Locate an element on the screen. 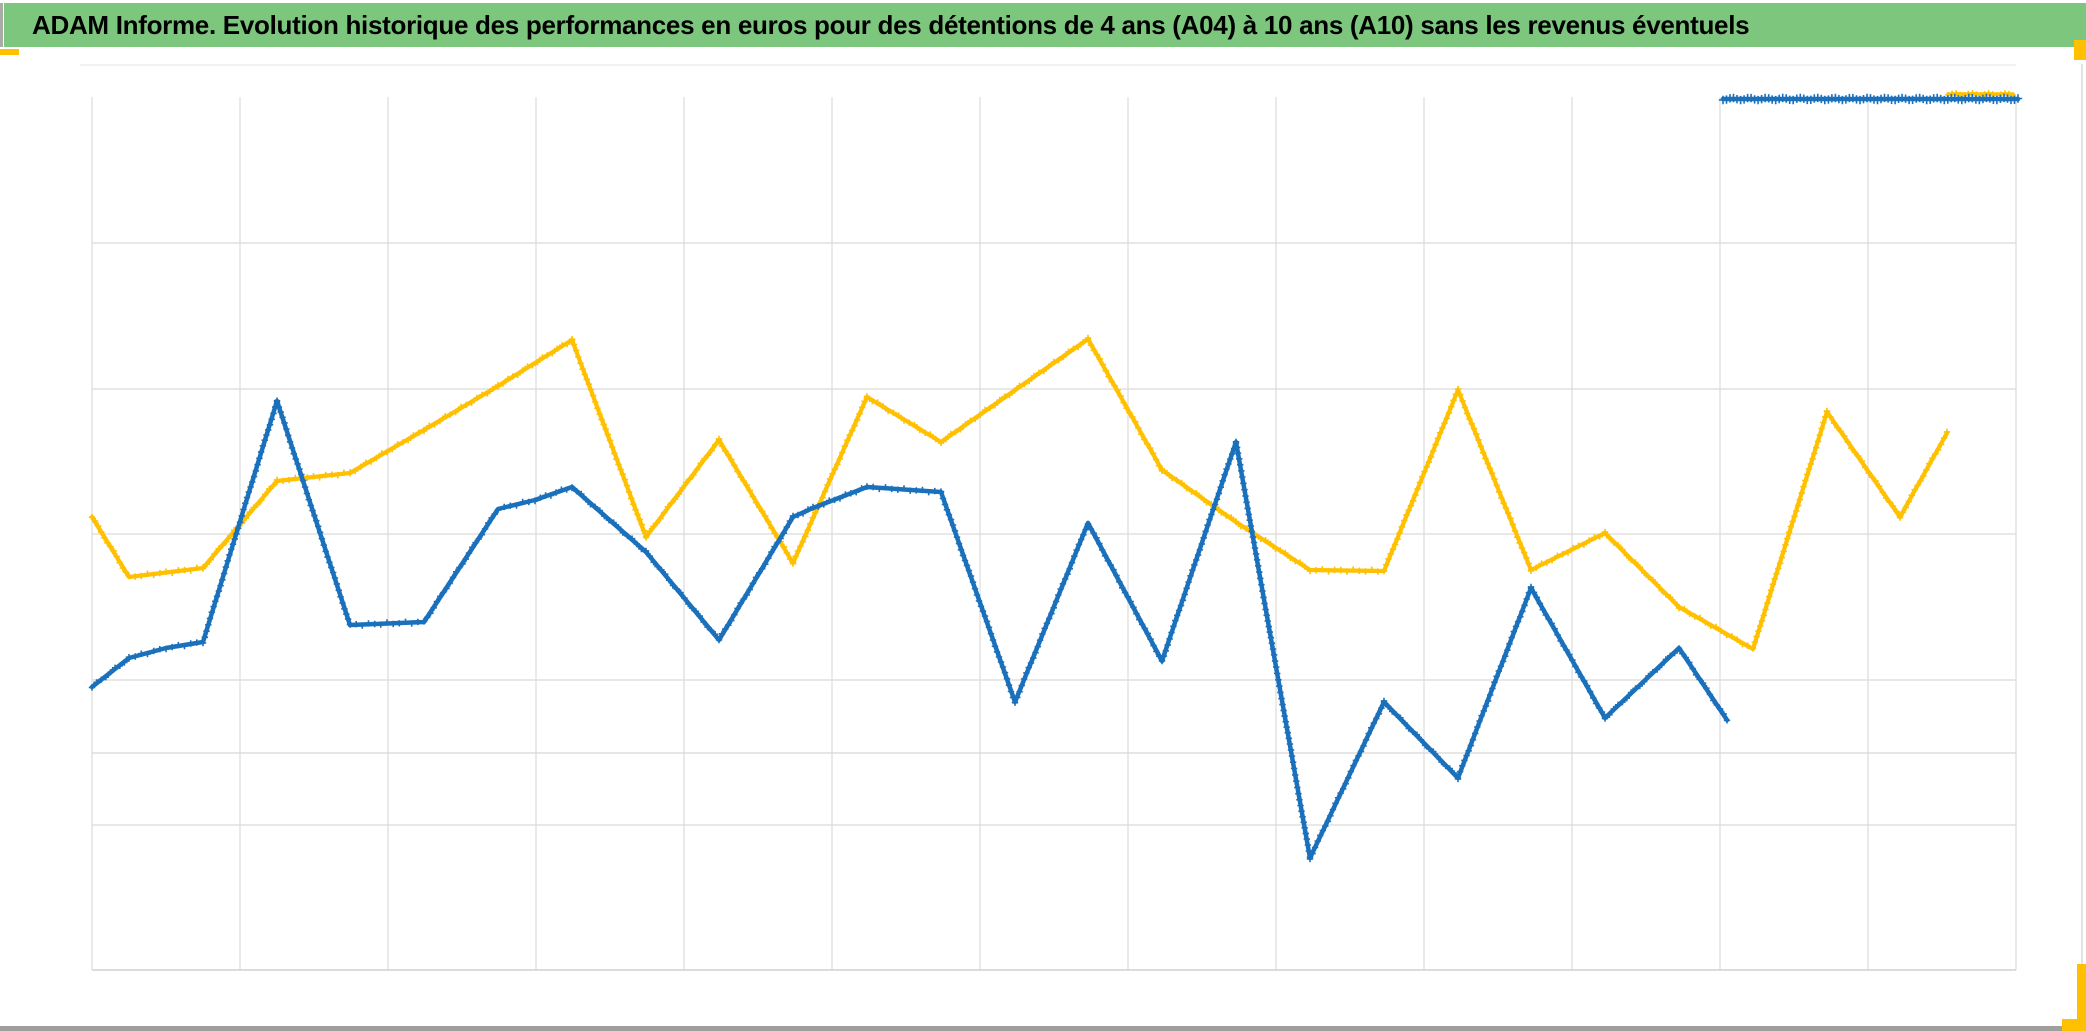 The image size is (2086, 1031). gold-series-offscale-top is located at coordinates (1980, 94).